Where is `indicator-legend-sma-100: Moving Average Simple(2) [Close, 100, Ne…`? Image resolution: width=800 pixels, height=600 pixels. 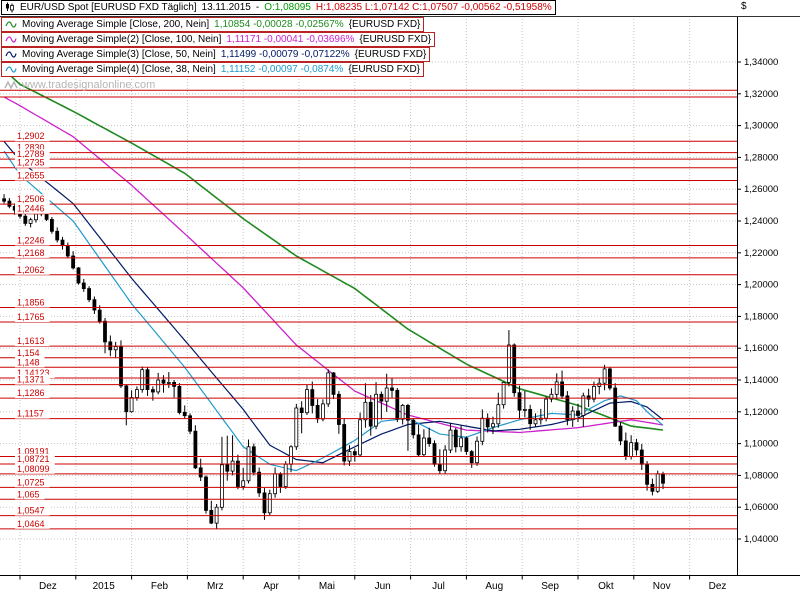
indicator-legend-sma-100: Moving Average Simple(2) [Close, 100, Ne… is located at coordinates (218, 39).